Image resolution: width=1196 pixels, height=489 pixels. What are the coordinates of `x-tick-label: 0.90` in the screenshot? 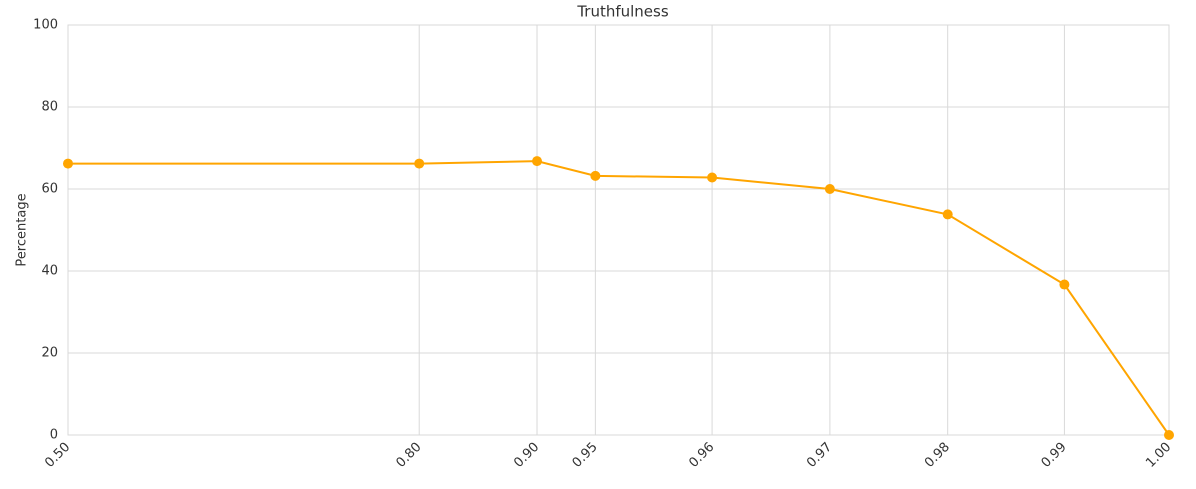 It's located at (526, 455).